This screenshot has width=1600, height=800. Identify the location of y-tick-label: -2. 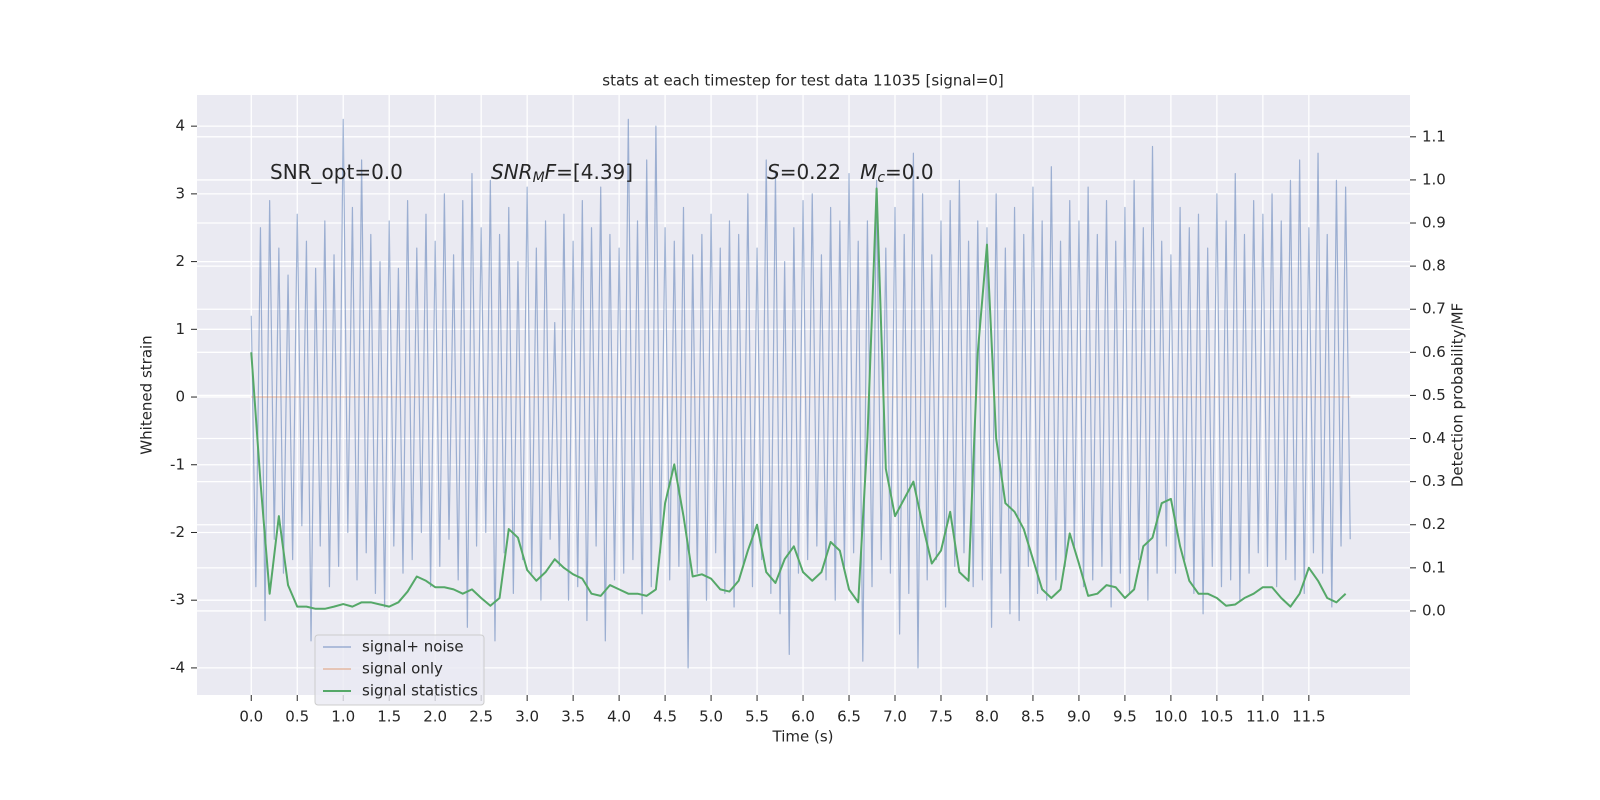
(177, 532).